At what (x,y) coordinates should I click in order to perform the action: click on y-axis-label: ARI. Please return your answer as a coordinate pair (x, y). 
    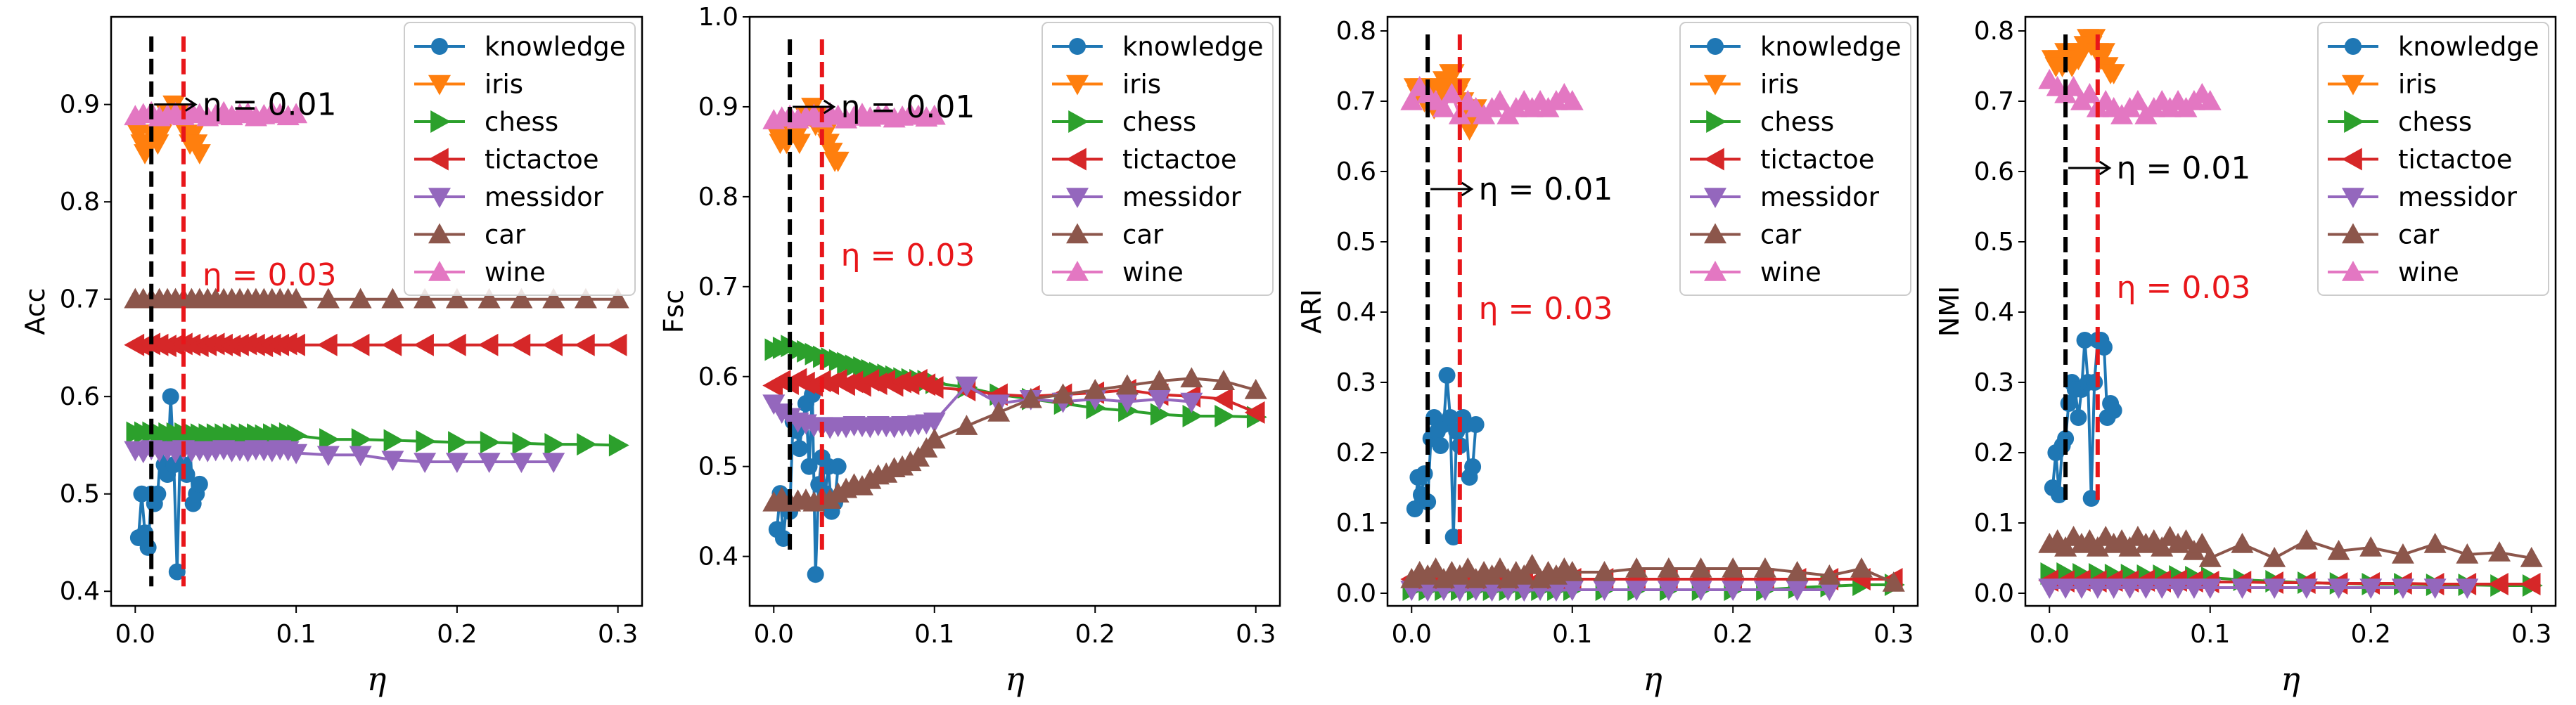
    Looking at the image, I should click on (1311, 311).